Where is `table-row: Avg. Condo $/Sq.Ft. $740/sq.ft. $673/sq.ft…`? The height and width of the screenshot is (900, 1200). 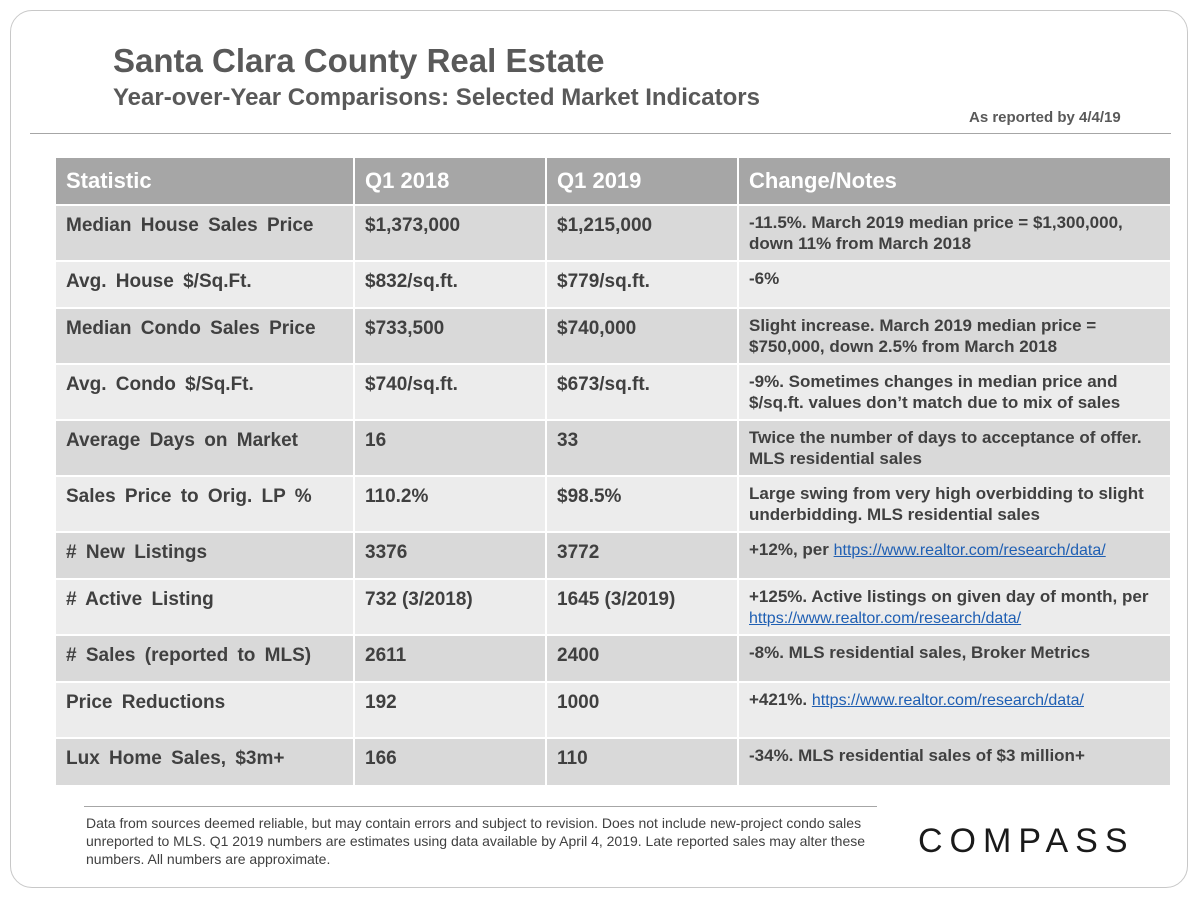
table-row: Avg. Condo $/Sq.Ft. $740/sq.ft. $673/sq.ft… is located at coordinates (613, 391).